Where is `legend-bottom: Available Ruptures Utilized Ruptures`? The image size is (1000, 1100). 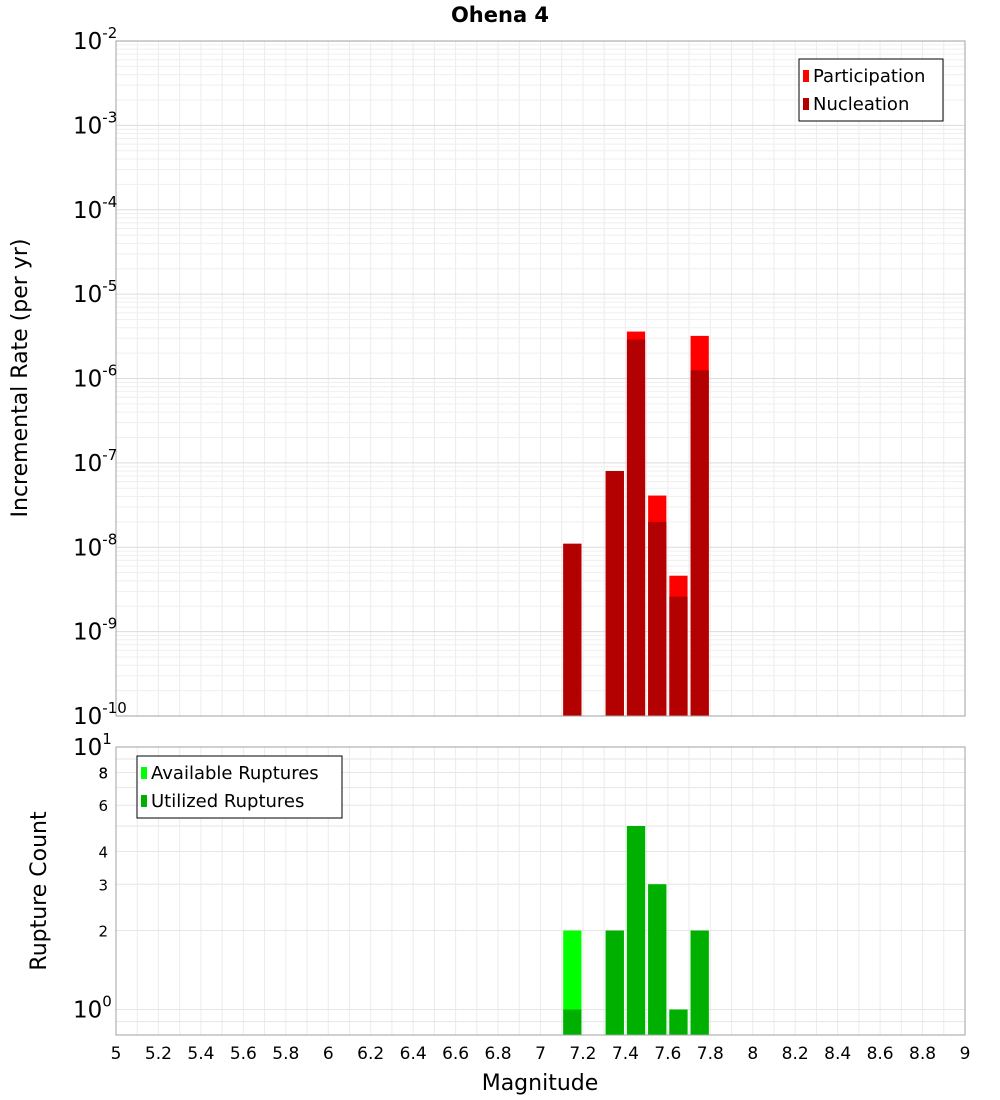
legend-bottom: Available Ruptures Utilized Ruptures is located at coordinates (239, 787).